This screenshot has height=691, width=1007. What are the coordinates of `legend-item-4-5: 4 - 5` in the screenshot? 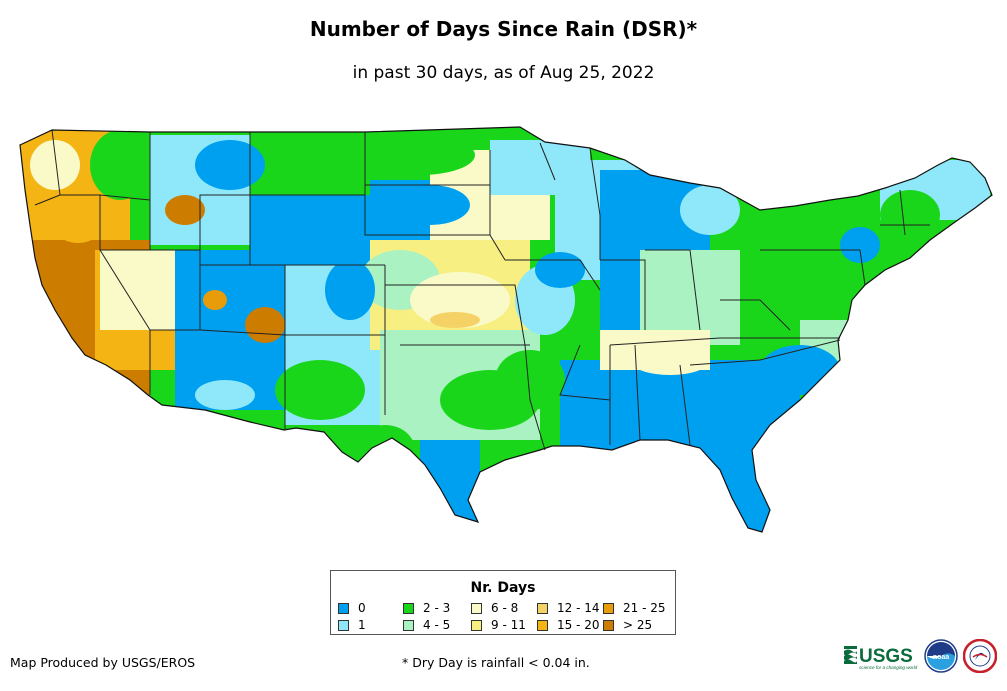 It's located at (426, 625).